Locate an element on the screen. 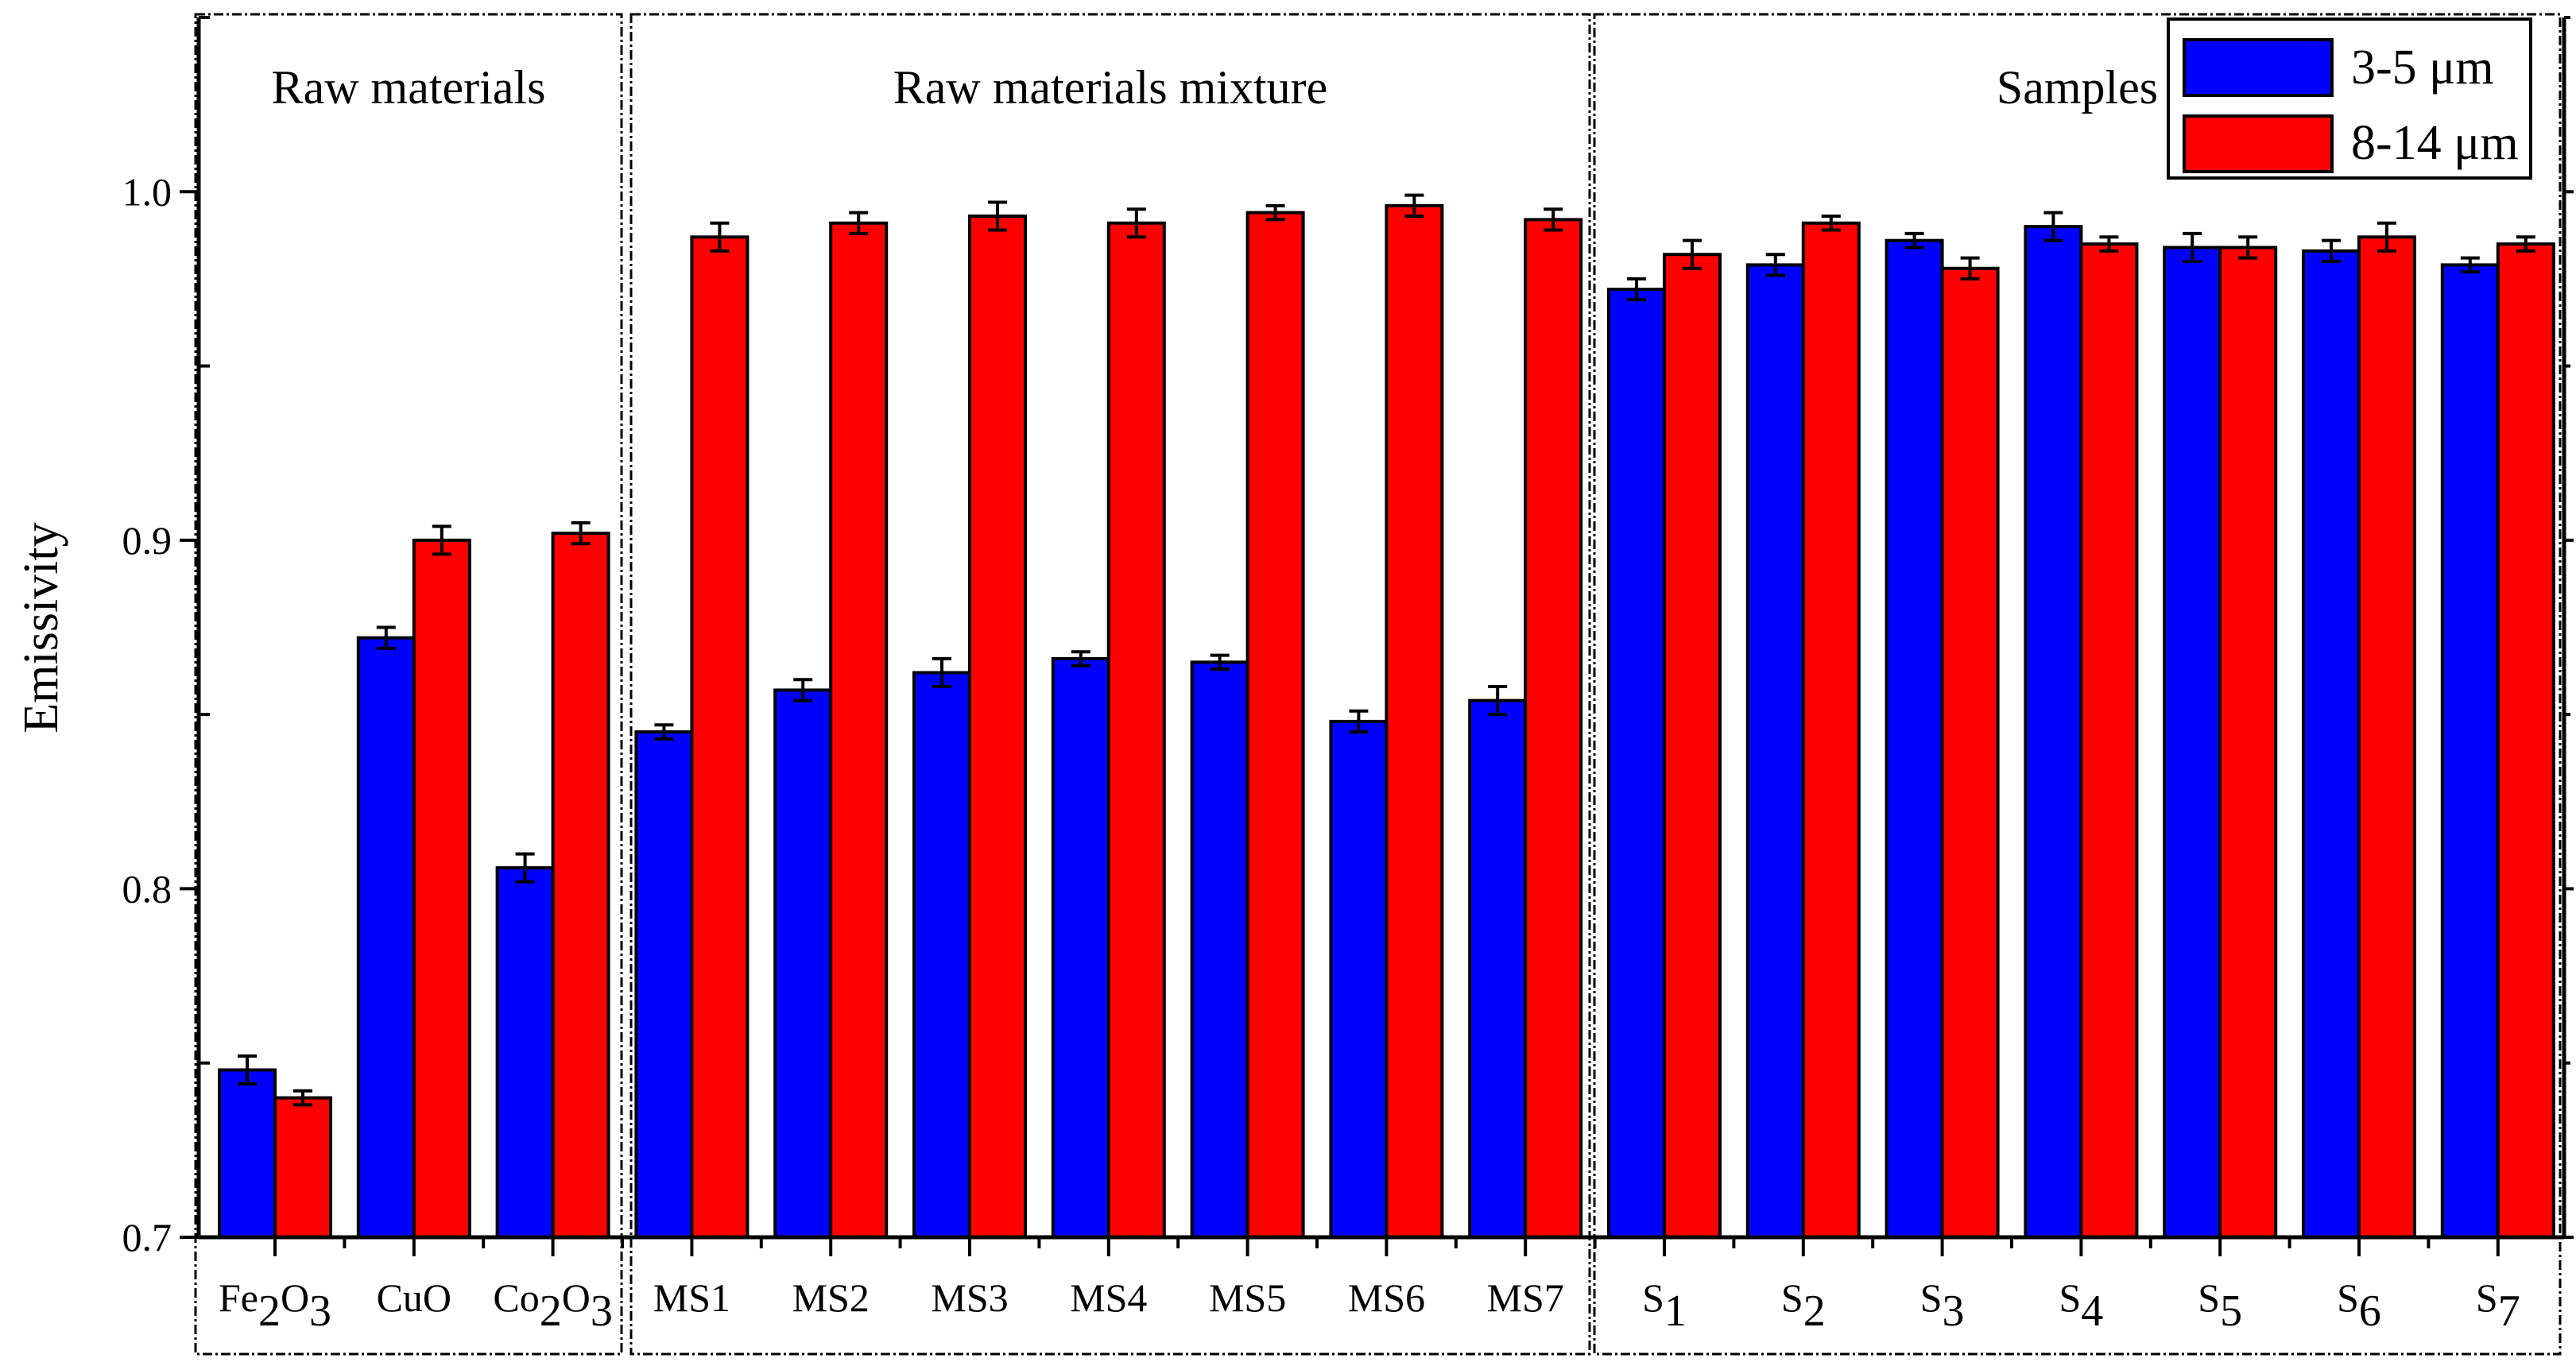 This screenshot has height=1362, width=2576. error-bar-8-14um-s2 is located at coordinates (1831, 223).